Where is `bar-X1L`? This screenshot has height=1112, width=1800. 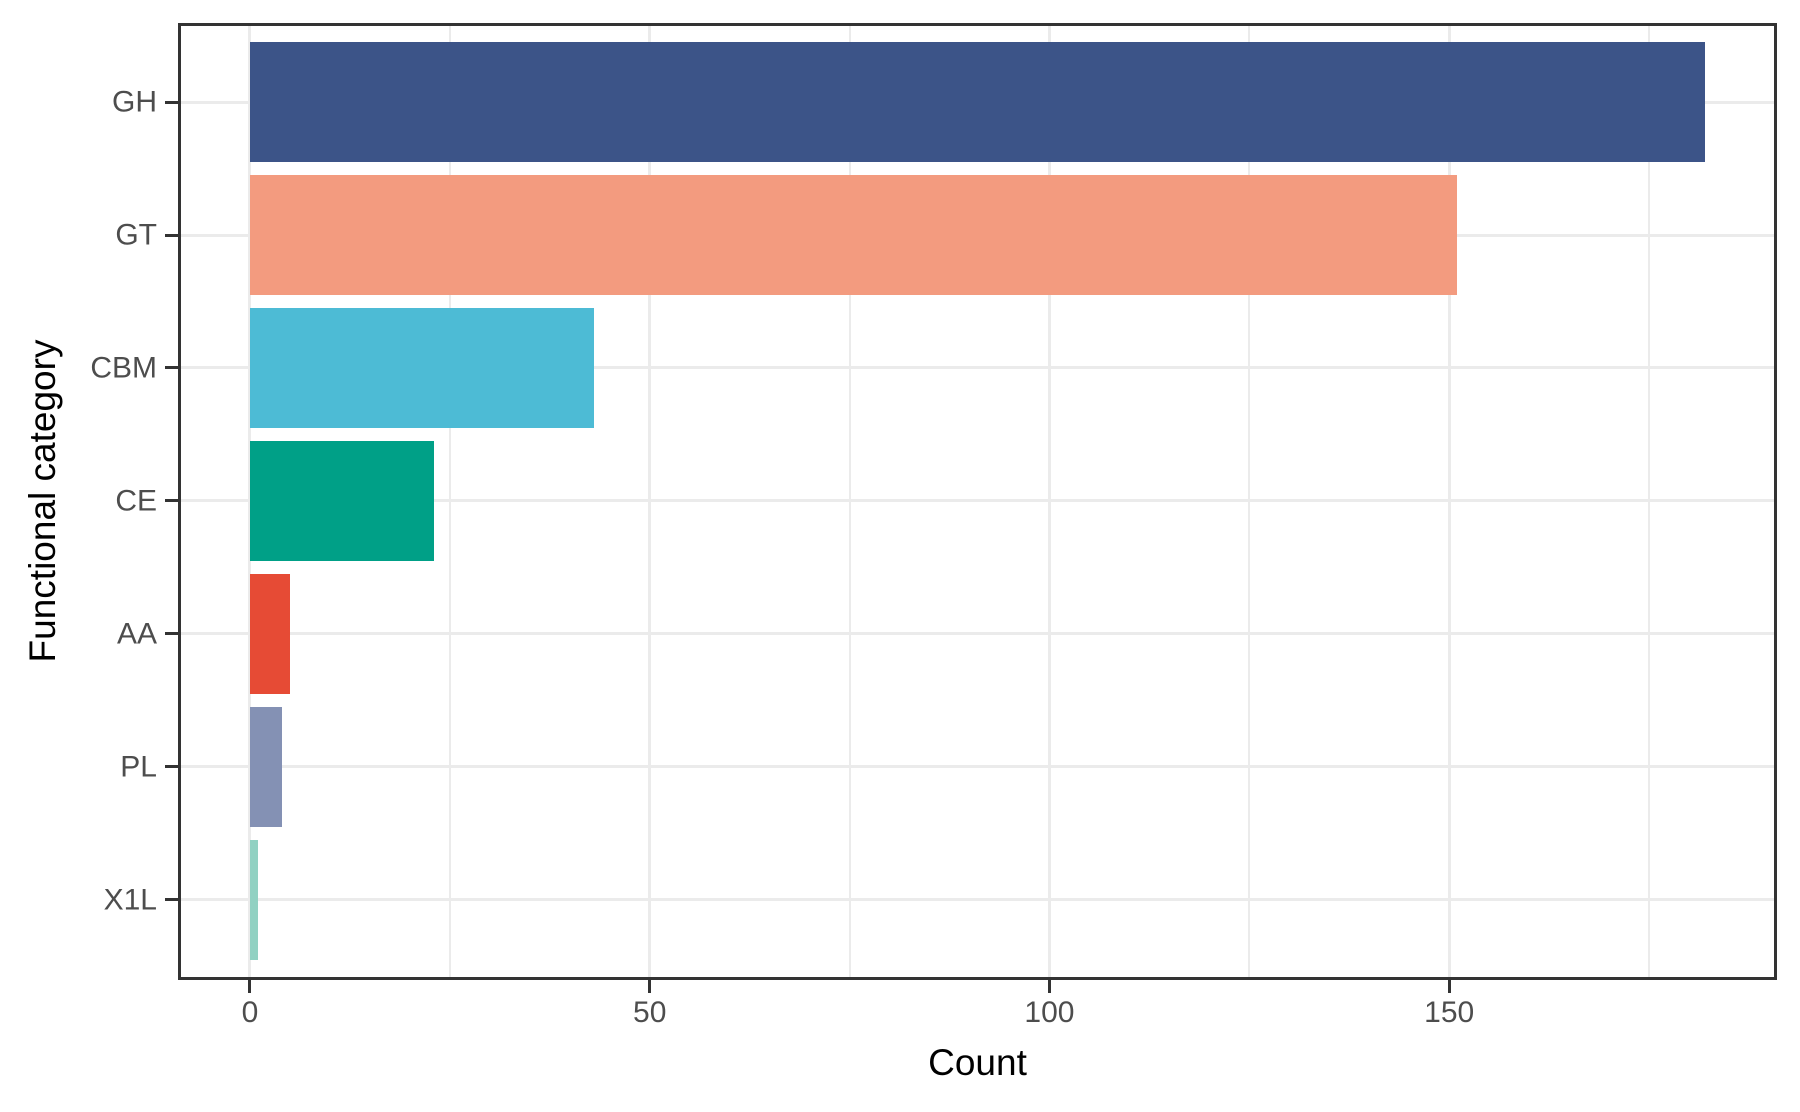 bar-X1L is located at coordinates (253, 899).